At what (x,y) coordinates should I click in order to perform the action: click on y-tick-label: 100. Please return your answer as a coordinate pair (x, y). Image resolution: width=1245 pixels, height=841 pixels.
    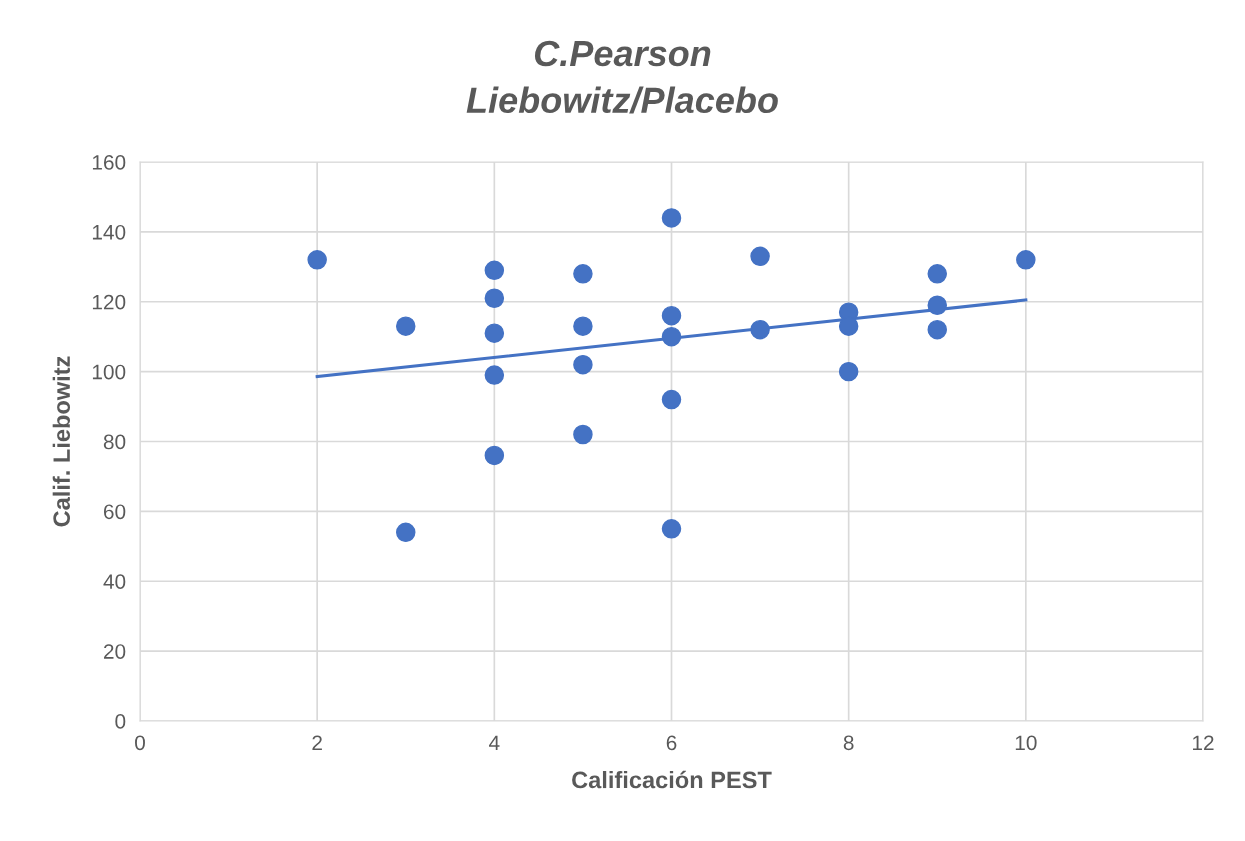
    Looking at the image, I should click on (109, 372).